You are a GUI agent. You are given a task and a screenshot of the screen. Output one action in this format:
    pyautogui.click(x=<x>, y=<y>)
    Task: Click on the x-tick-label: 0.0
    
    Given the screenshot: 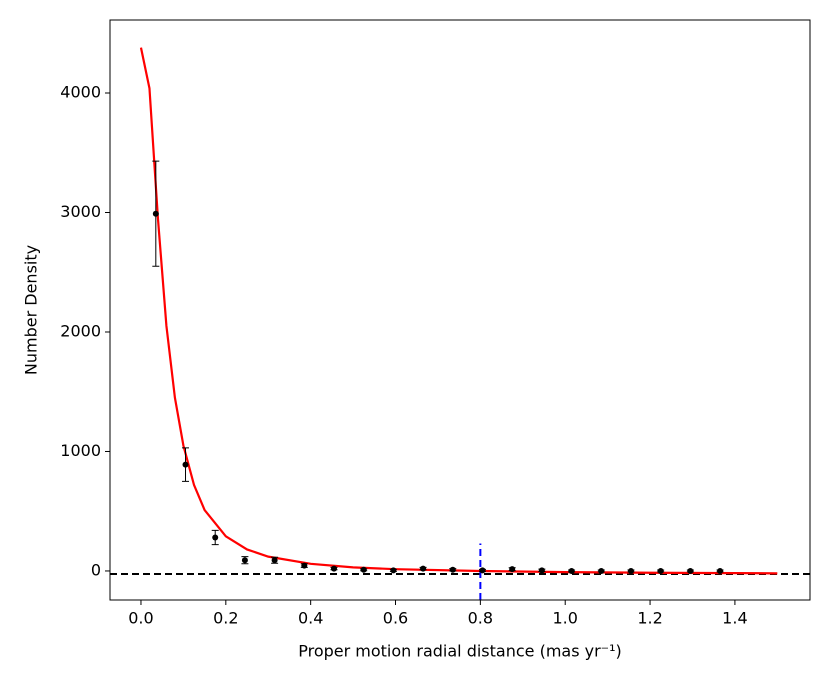 What is the action you would take?
    pyautogui.click(x=140, y=618)
    